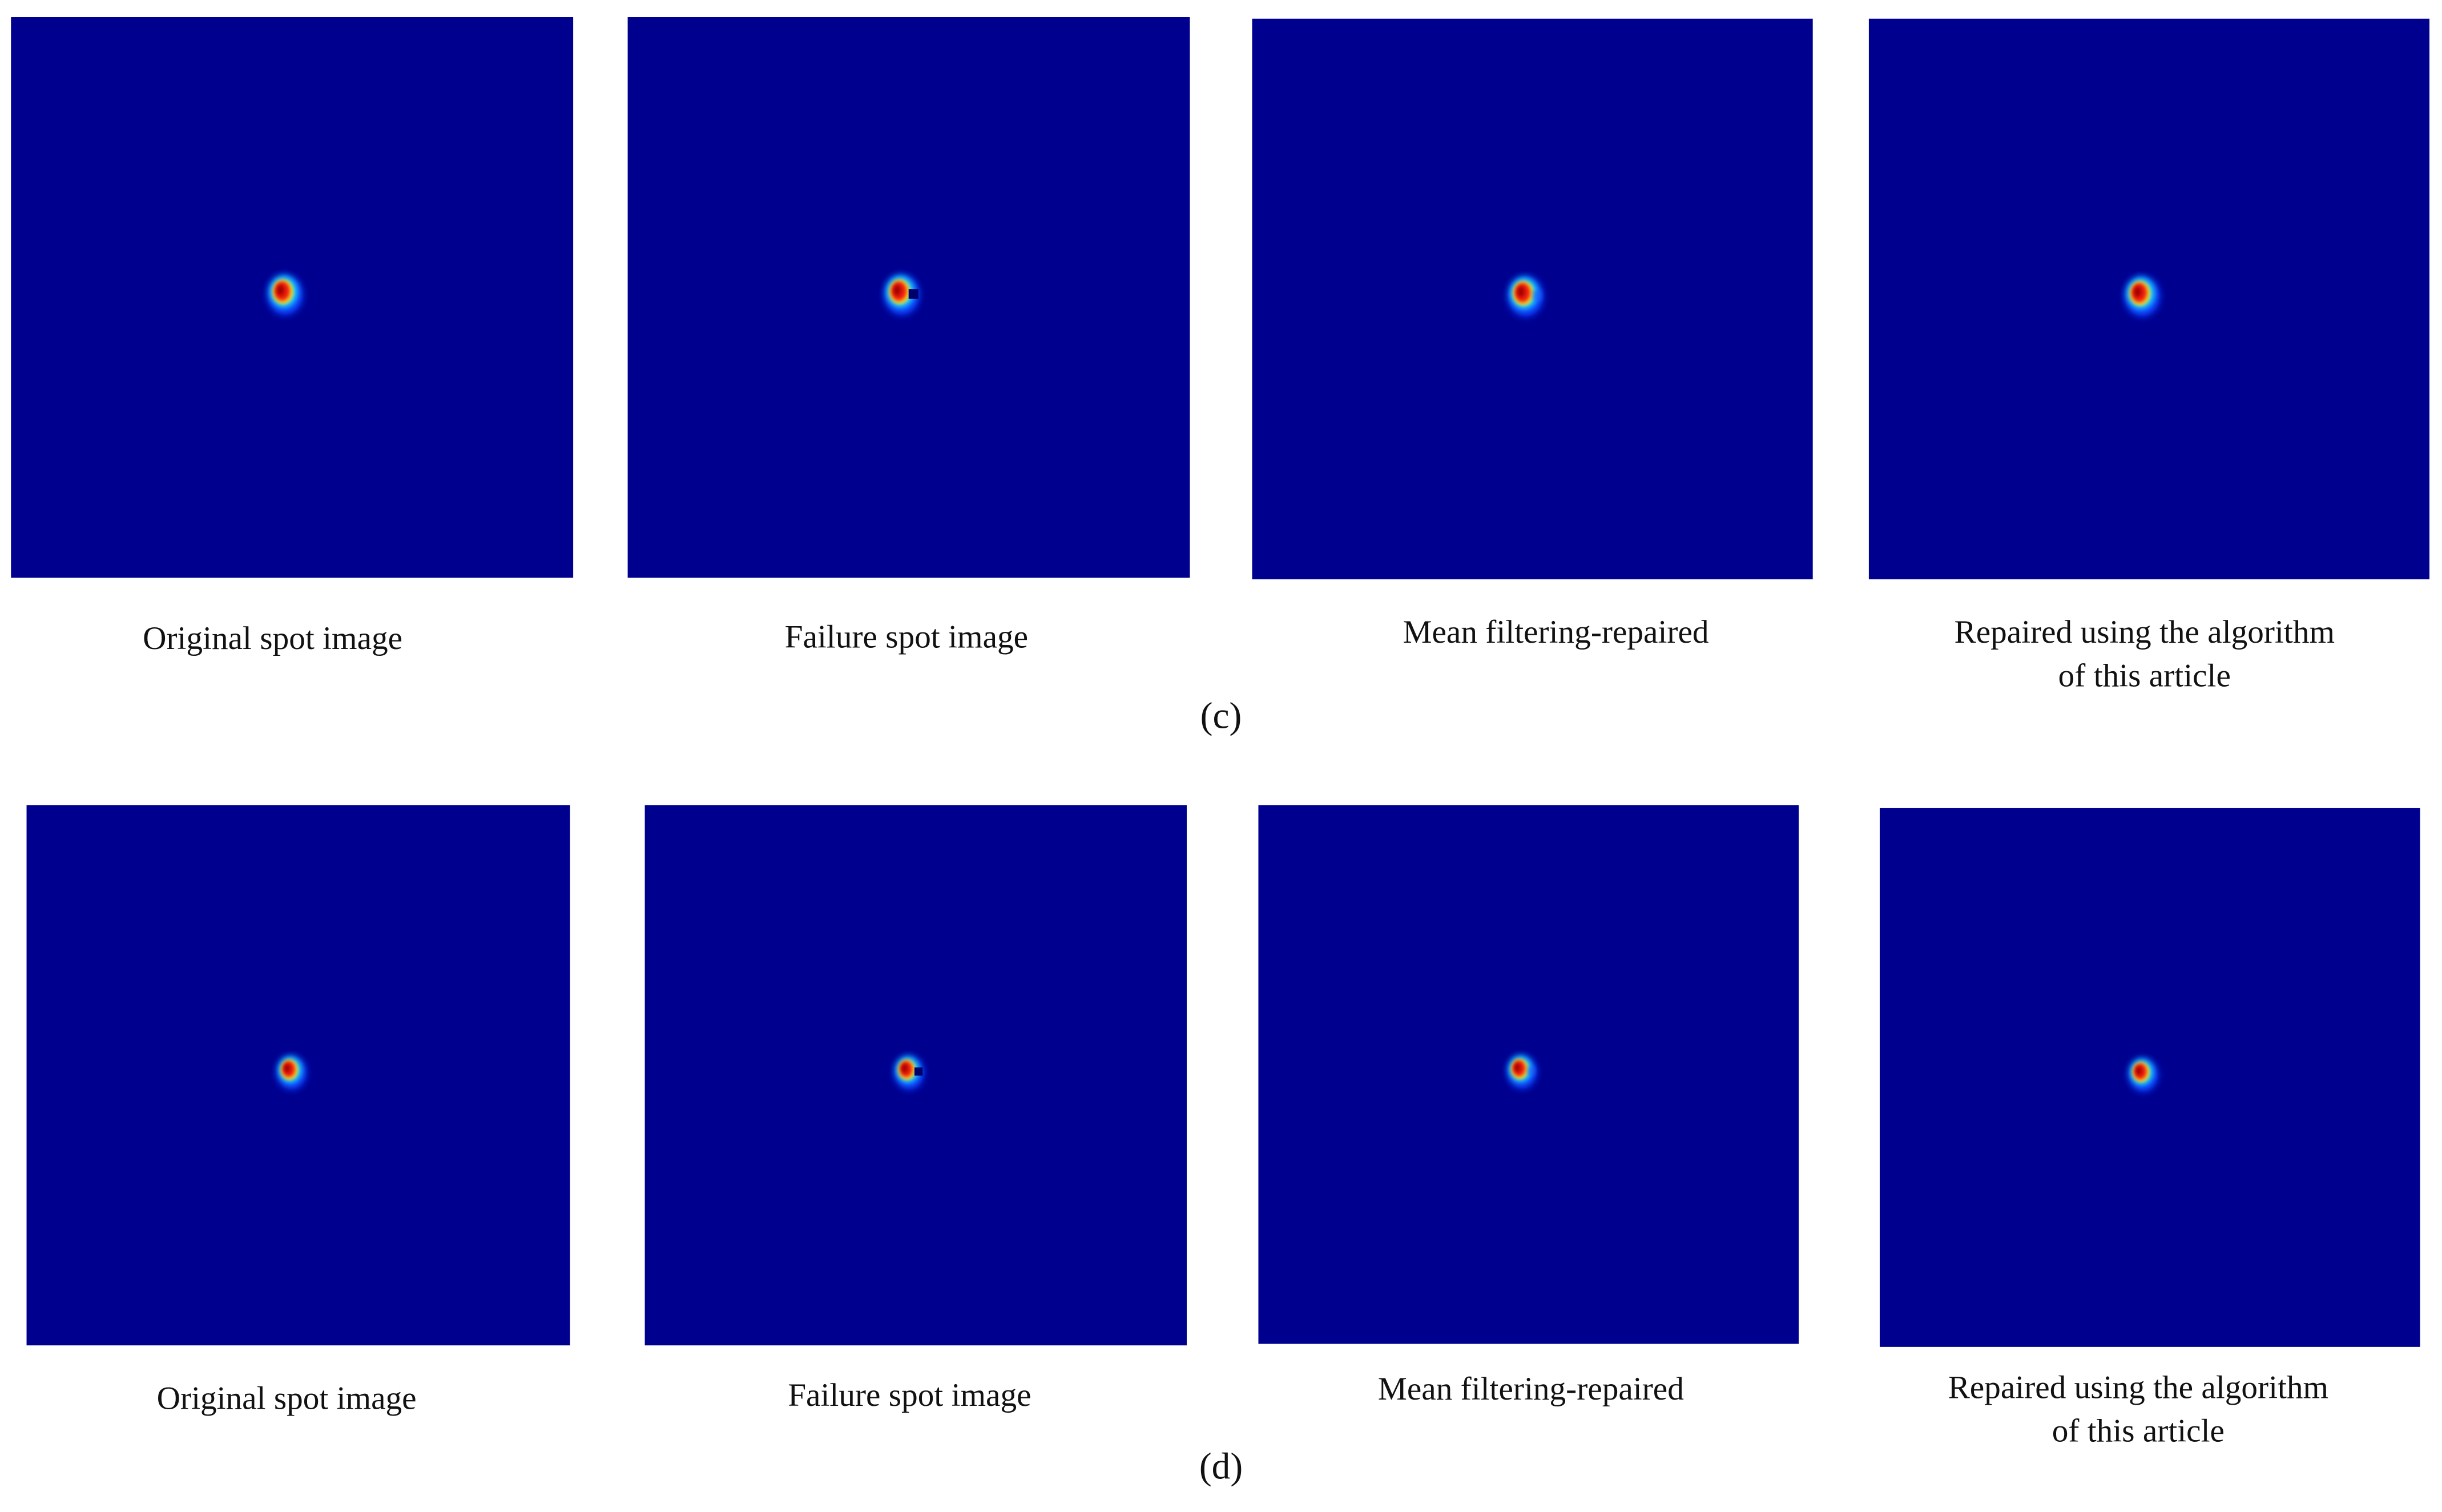  What do you see at coordinates (1221, 715) in the screenshot?
I see `panel-label: (c)` at bounding box center [1221, 715].